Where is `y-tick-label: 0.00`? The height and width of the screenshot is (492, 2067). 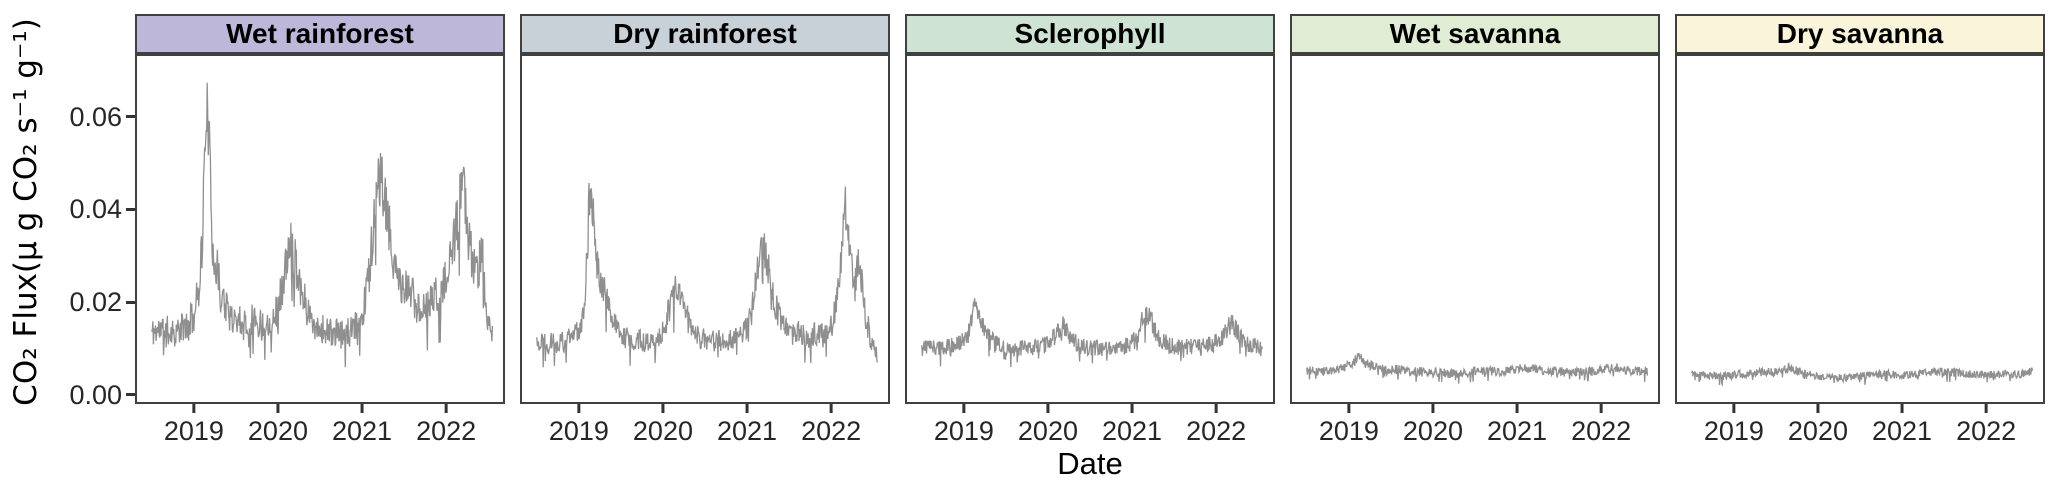
y-tick-label: 0.00 is located at coordinates (95, 394).